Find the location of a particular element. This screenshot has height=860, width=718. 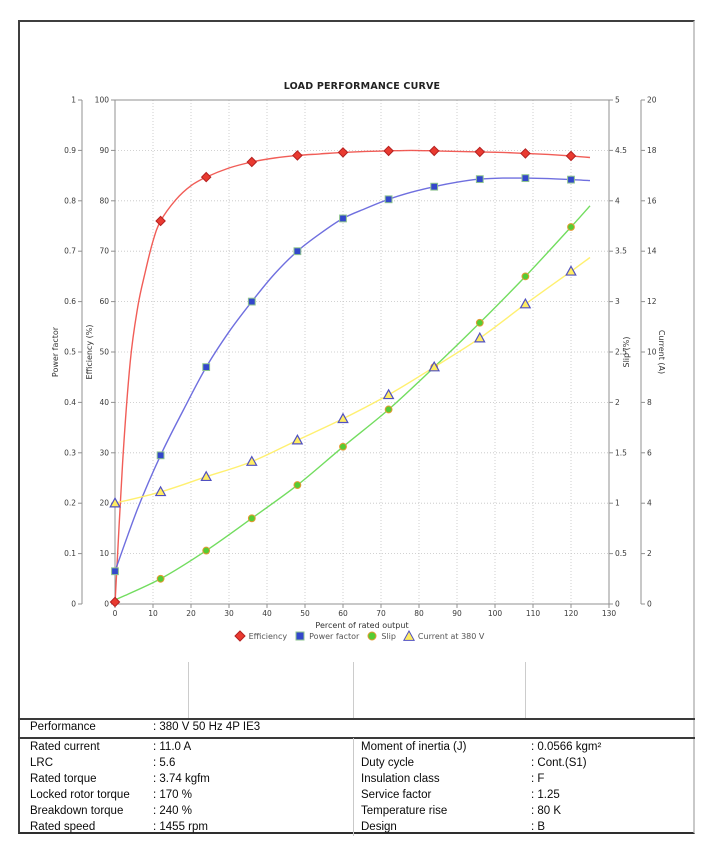

spec-value: : 80 K is located at coordinates (546, 810).